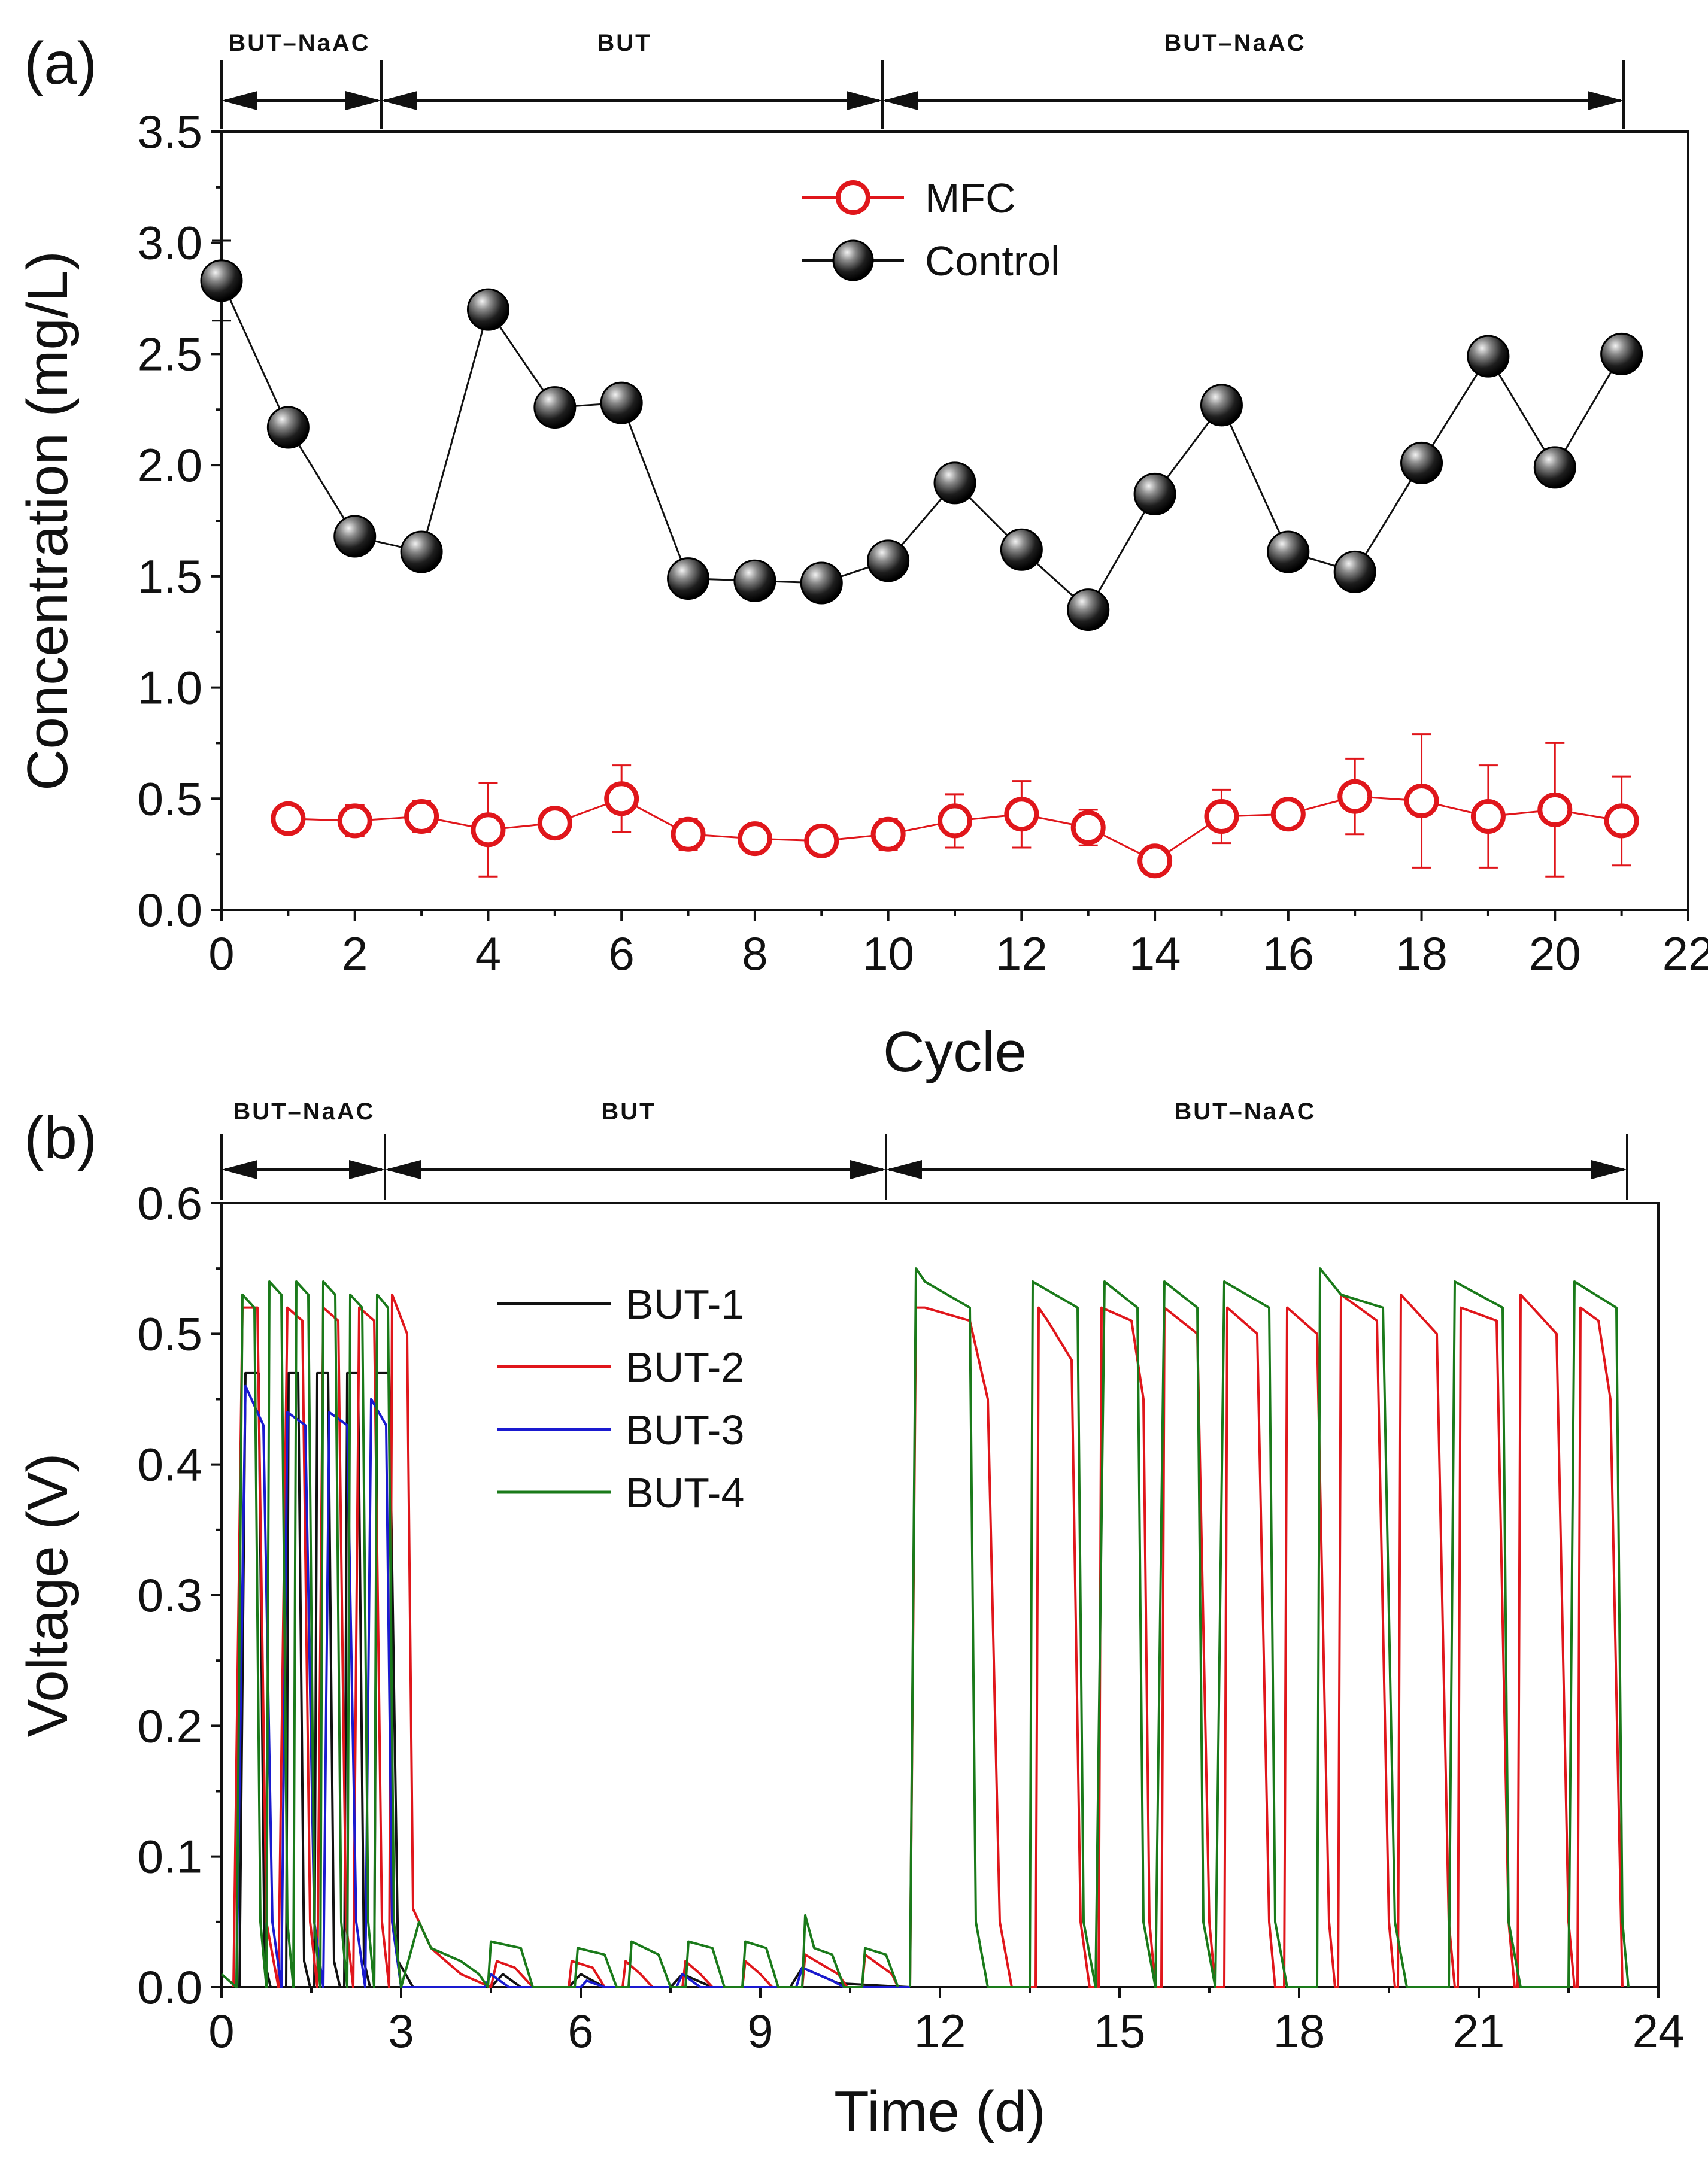 The image size is (1708, 2180). What do you see at coordinates (170, 576) in the screenshot?
I see `y-tick-label: 1.5` at bounding box center [170, 576].